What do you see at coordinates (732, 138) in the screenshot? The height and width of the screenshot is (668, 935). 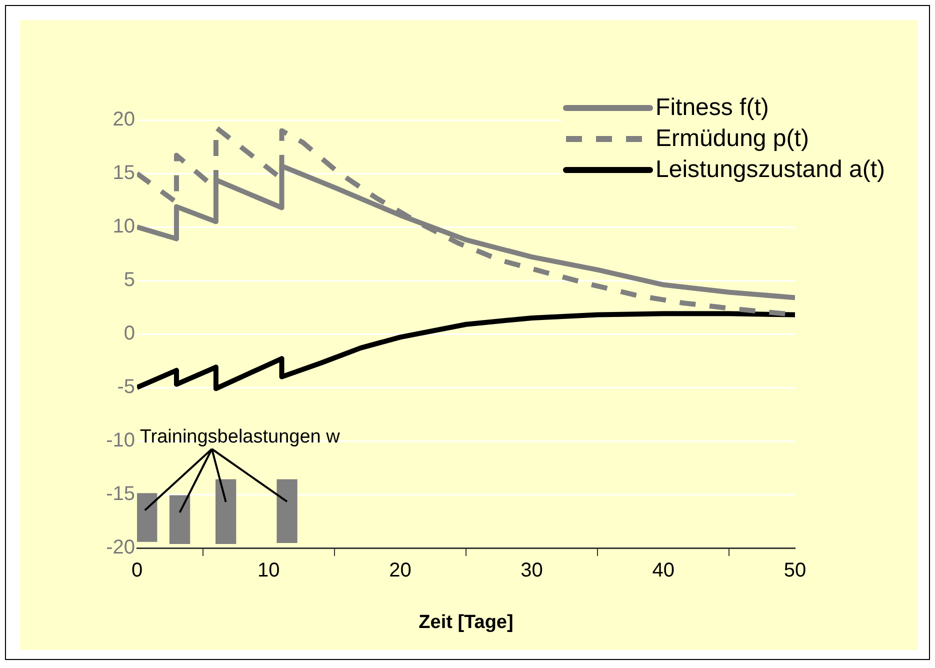 I see `legend-label: Ermüdung p(t)` at bounding box center [732, 138].